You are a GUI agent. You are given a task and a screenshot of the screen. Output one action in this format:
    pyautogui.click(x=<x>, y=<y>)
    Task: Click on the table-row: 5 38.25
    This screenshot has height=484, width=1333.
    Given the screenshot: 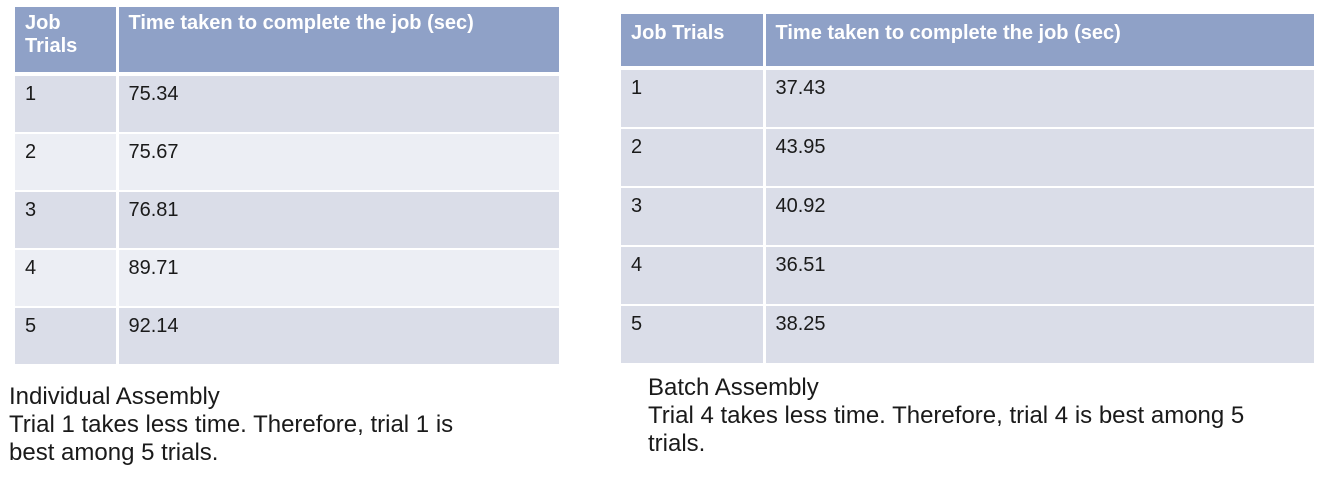 What is the action you would take?
    pyautogui.click(x=967, y=335)
    